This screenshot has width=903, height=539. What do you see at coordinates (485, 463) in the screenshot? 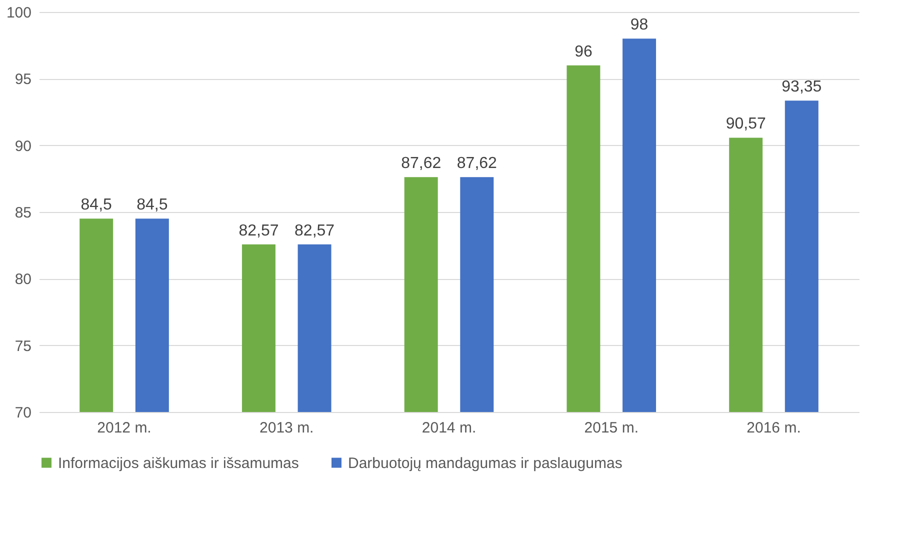
I see `legend-label: Darbuotojų mandagumas ir paslaugumas` at bounding box center [485, 463].